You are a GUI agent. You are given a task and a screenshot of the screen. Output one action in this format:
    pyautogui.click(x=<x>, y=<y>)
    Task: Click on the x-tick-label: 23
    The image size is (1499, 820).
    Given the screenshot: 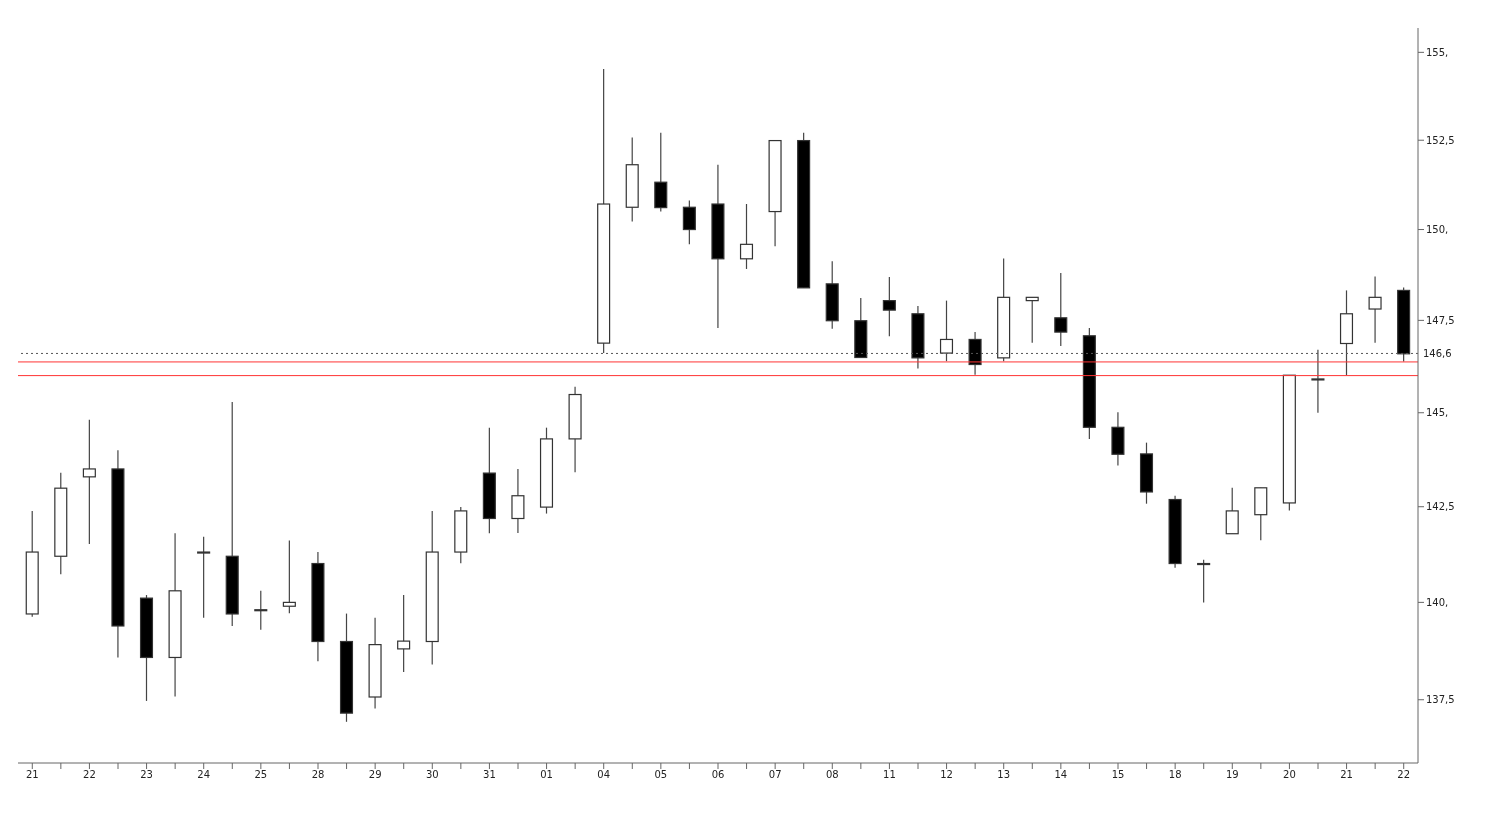 What is the action you would take?
    pyautogui.click(x=146, y=775)
    